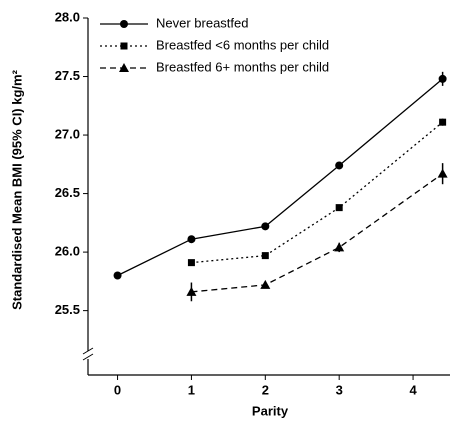 This screenshot has width=459, height=424. I want to click on y-tick-label: 27.5, so click(67, 75).